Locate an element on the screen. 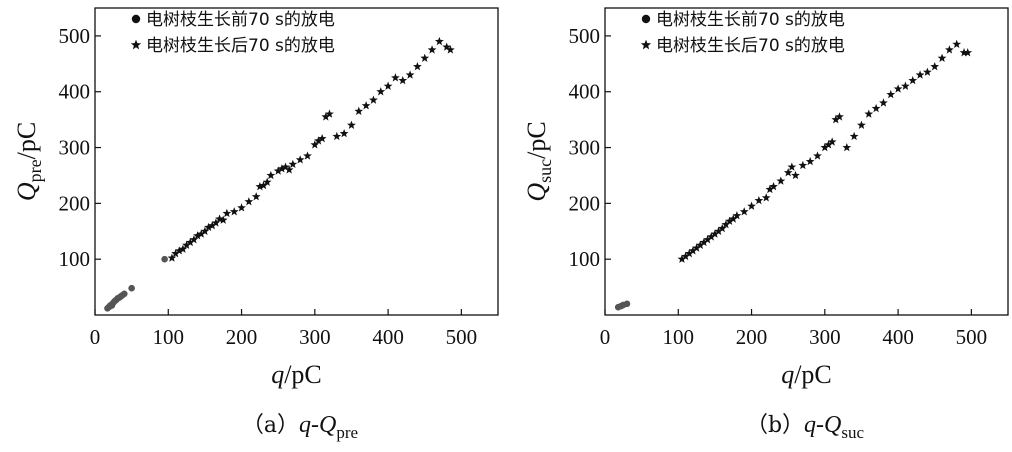 The image size is (1012, 452). y-tick-label: 500 is located at coordinates (585, 36).